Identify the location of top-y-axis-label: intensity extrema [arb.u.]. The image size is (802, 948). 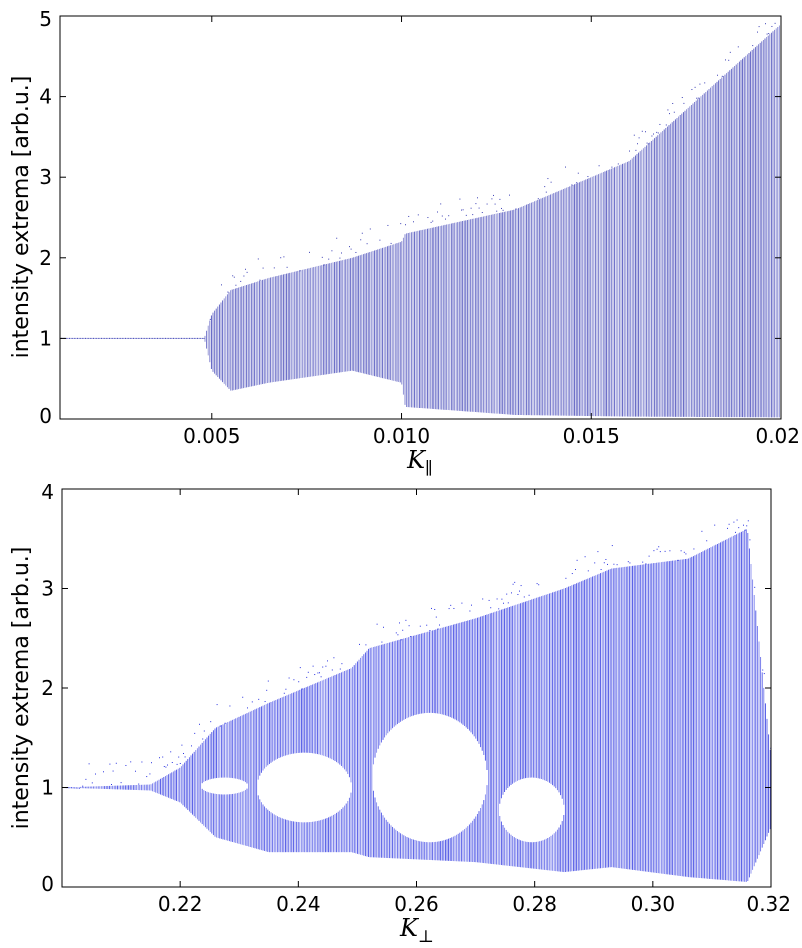
(21, 217).